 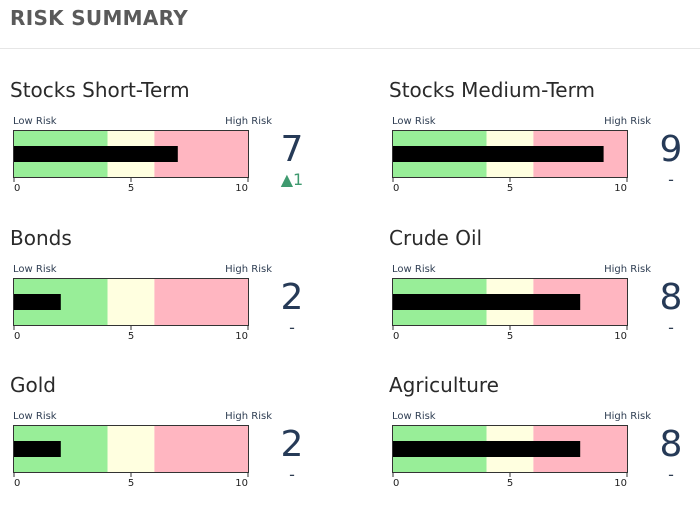 I want to click on risk-score: 7, so click(x=292, y=149).